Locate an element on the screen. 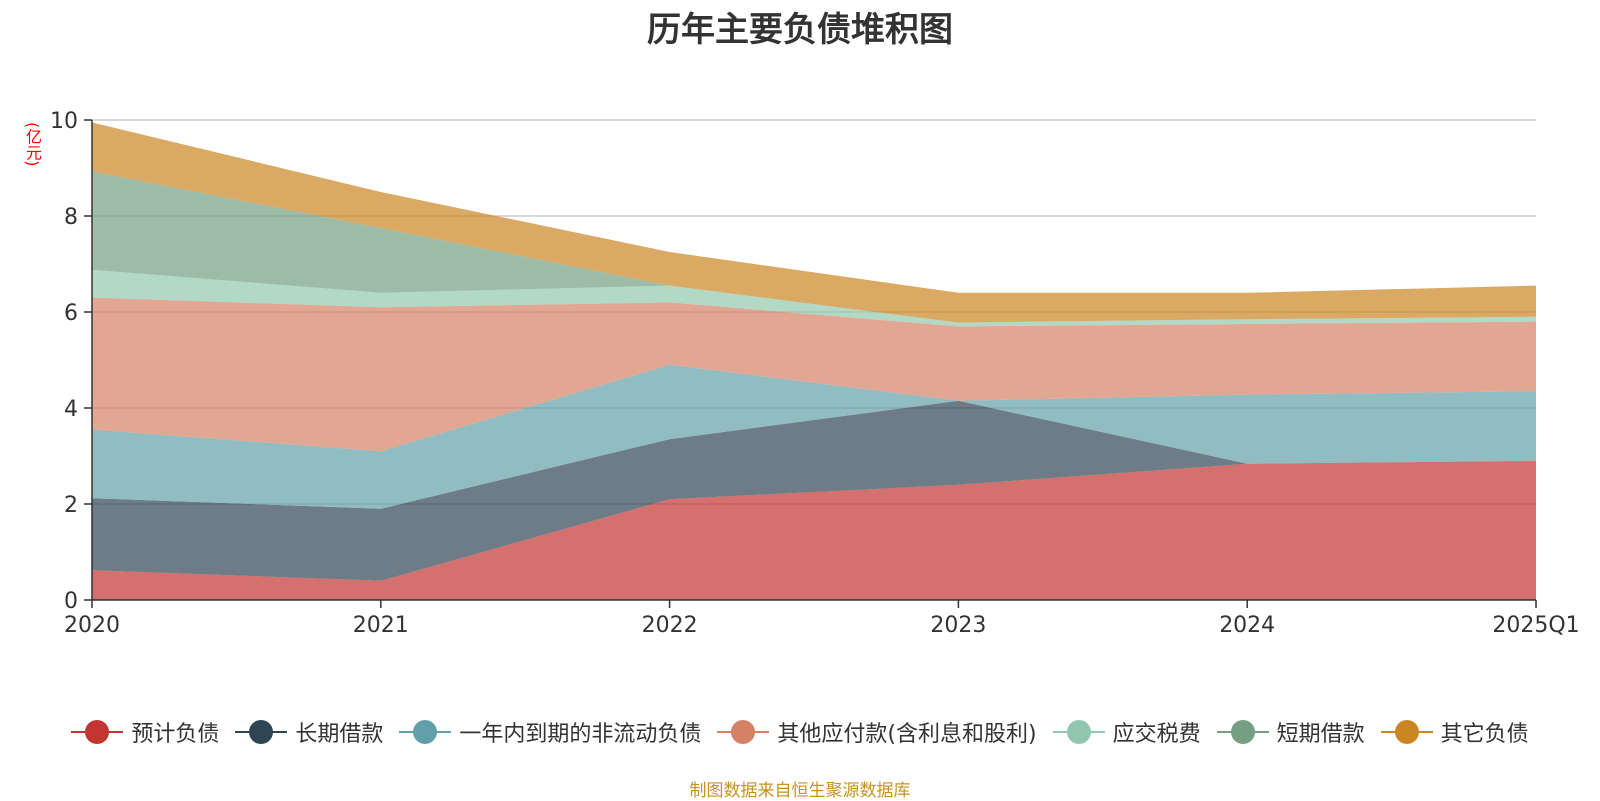  legend-item: 应交税费 is located at coordinates (1126, 732).